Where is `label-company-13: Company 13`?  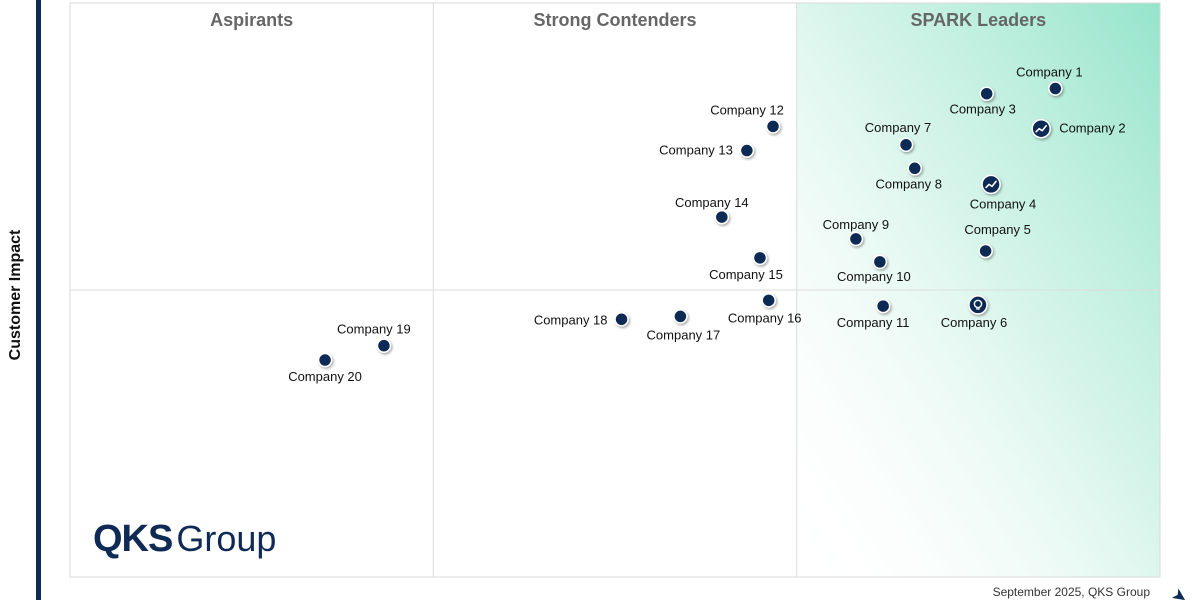
label-company-13: Company 13 is located at coordinates (696, 150).